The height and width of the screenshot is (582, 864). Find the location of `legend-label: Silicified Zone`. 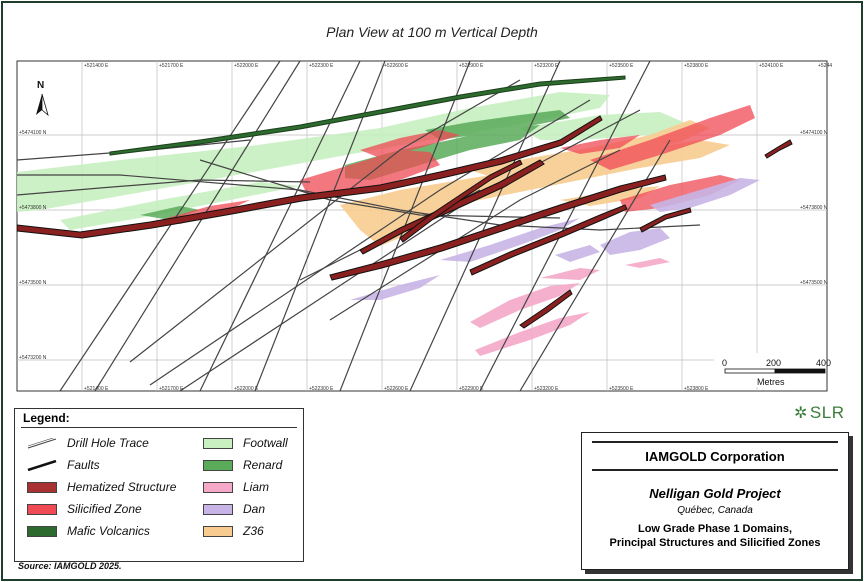

legend-label: Silicified Zone is located at coordinates (104, 509).